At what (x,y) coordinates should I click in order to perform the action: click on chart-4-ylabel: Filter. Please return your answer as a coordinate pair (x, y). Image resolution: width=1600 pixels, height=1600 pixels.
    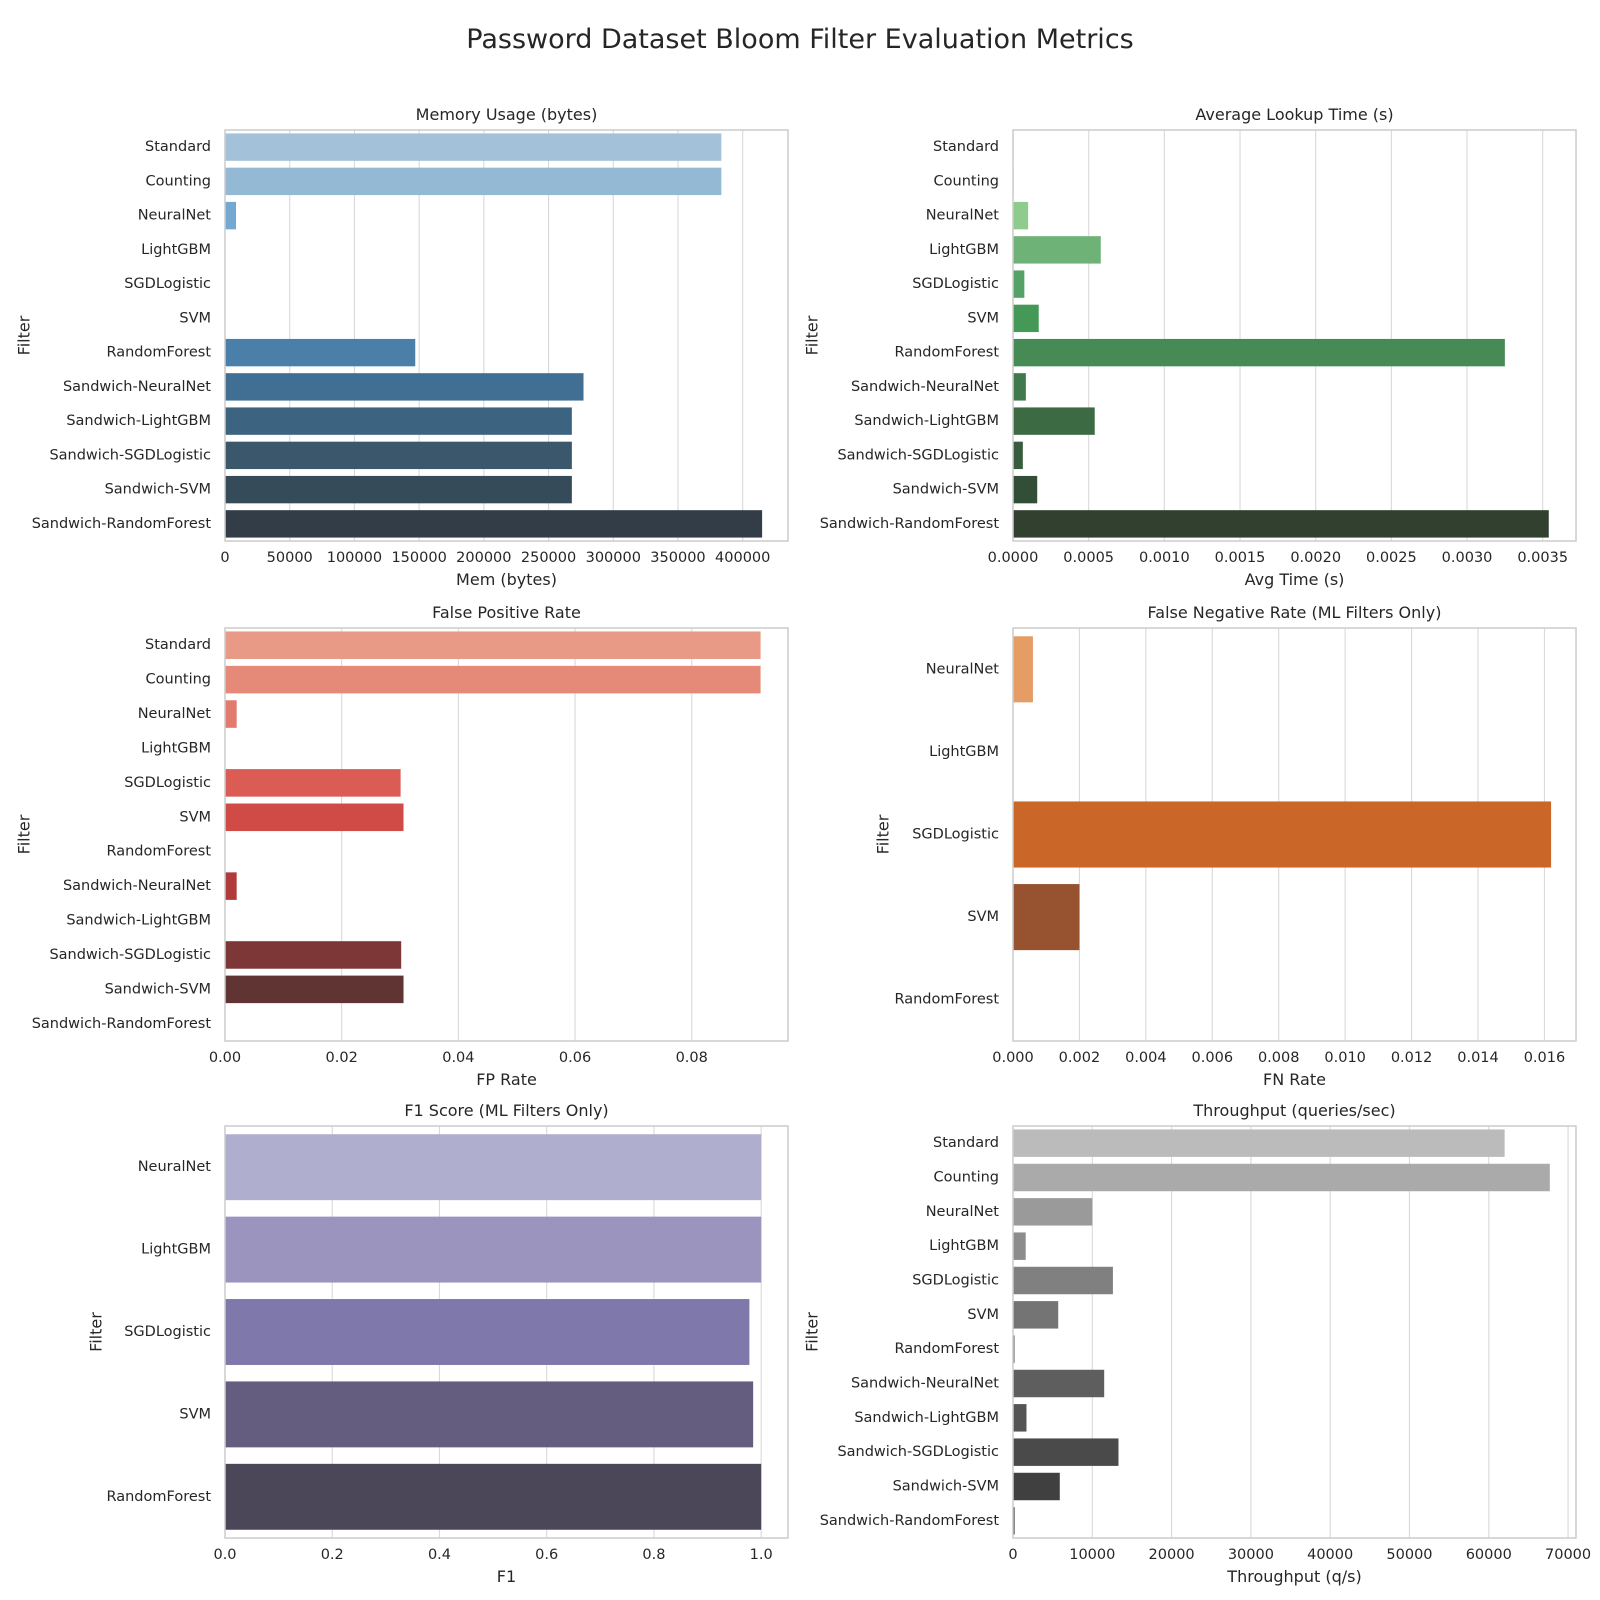
    Looking at the image, I should click on (883, 834).